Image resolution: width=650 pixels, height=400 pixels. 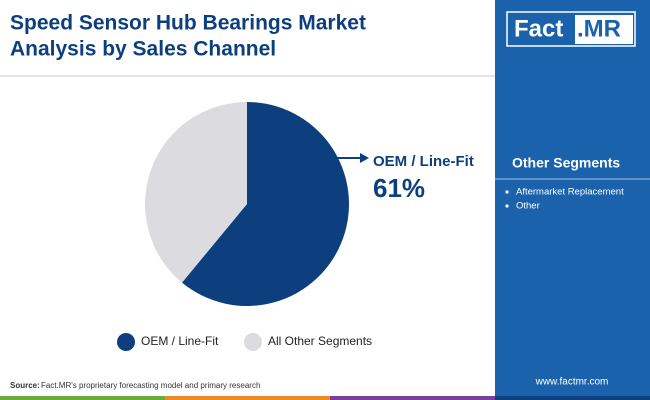 I want to click on logo-frame, so click(x=571, y=29).